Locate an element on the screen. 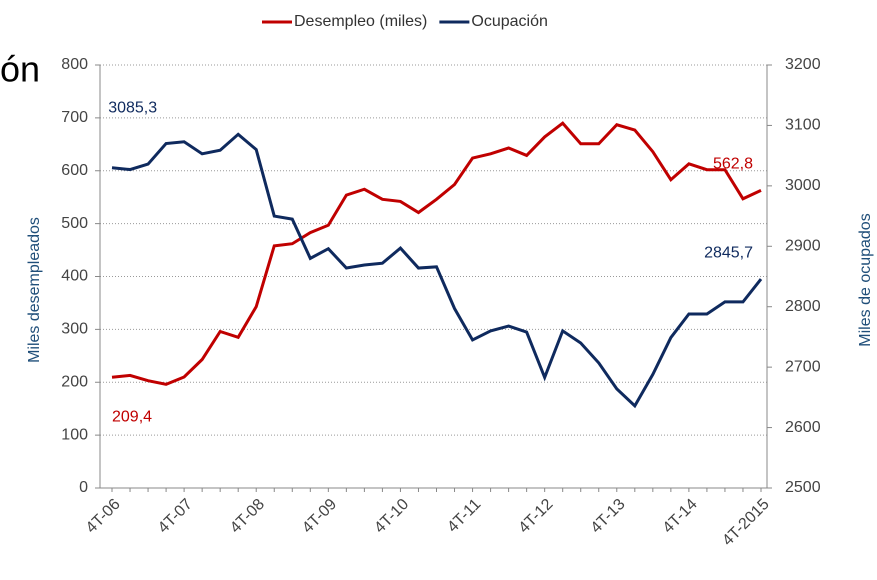 The image size is (877, 580). y2-tick-label: 3200 is located at coordinates (803, 64).